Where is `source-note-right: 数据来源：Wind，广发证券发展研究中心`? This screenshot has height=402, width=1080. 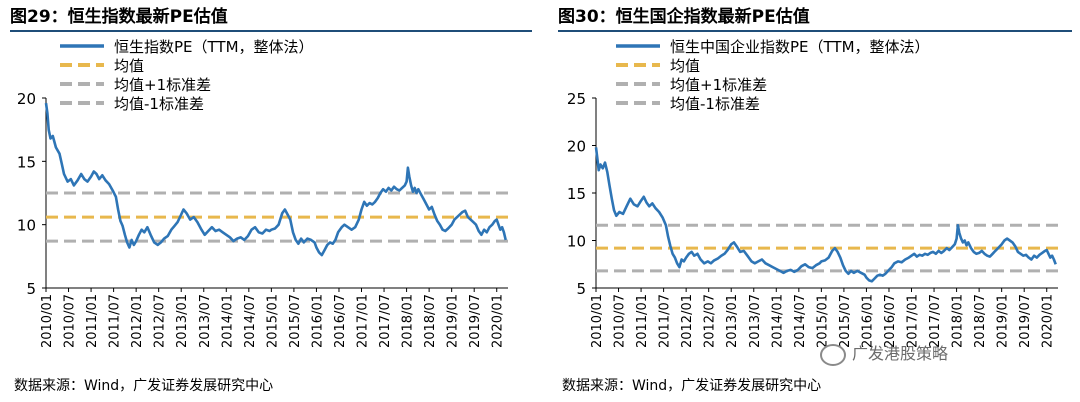 source-note-right: 数据来源：Wind，广发证券发展研究中心 is located at coordinates (692, 386).